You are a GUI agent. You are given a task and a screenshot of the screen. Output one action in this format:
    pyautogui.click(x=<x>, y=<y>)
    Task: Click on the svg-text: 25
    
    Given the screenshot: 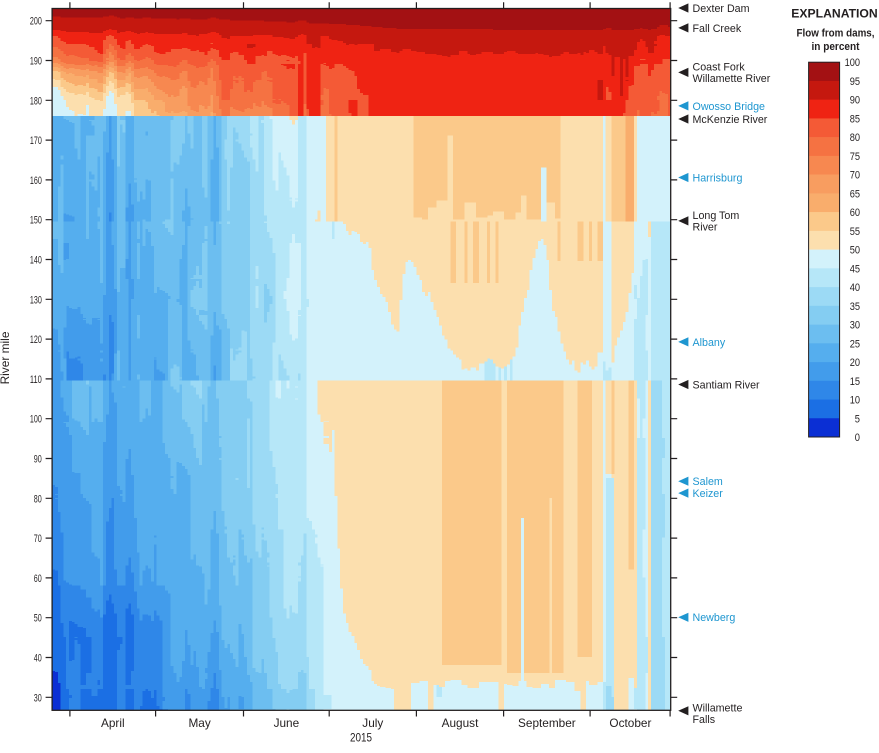 What is the action you would take?
    pyautogui.click(x=855, y=344)
    